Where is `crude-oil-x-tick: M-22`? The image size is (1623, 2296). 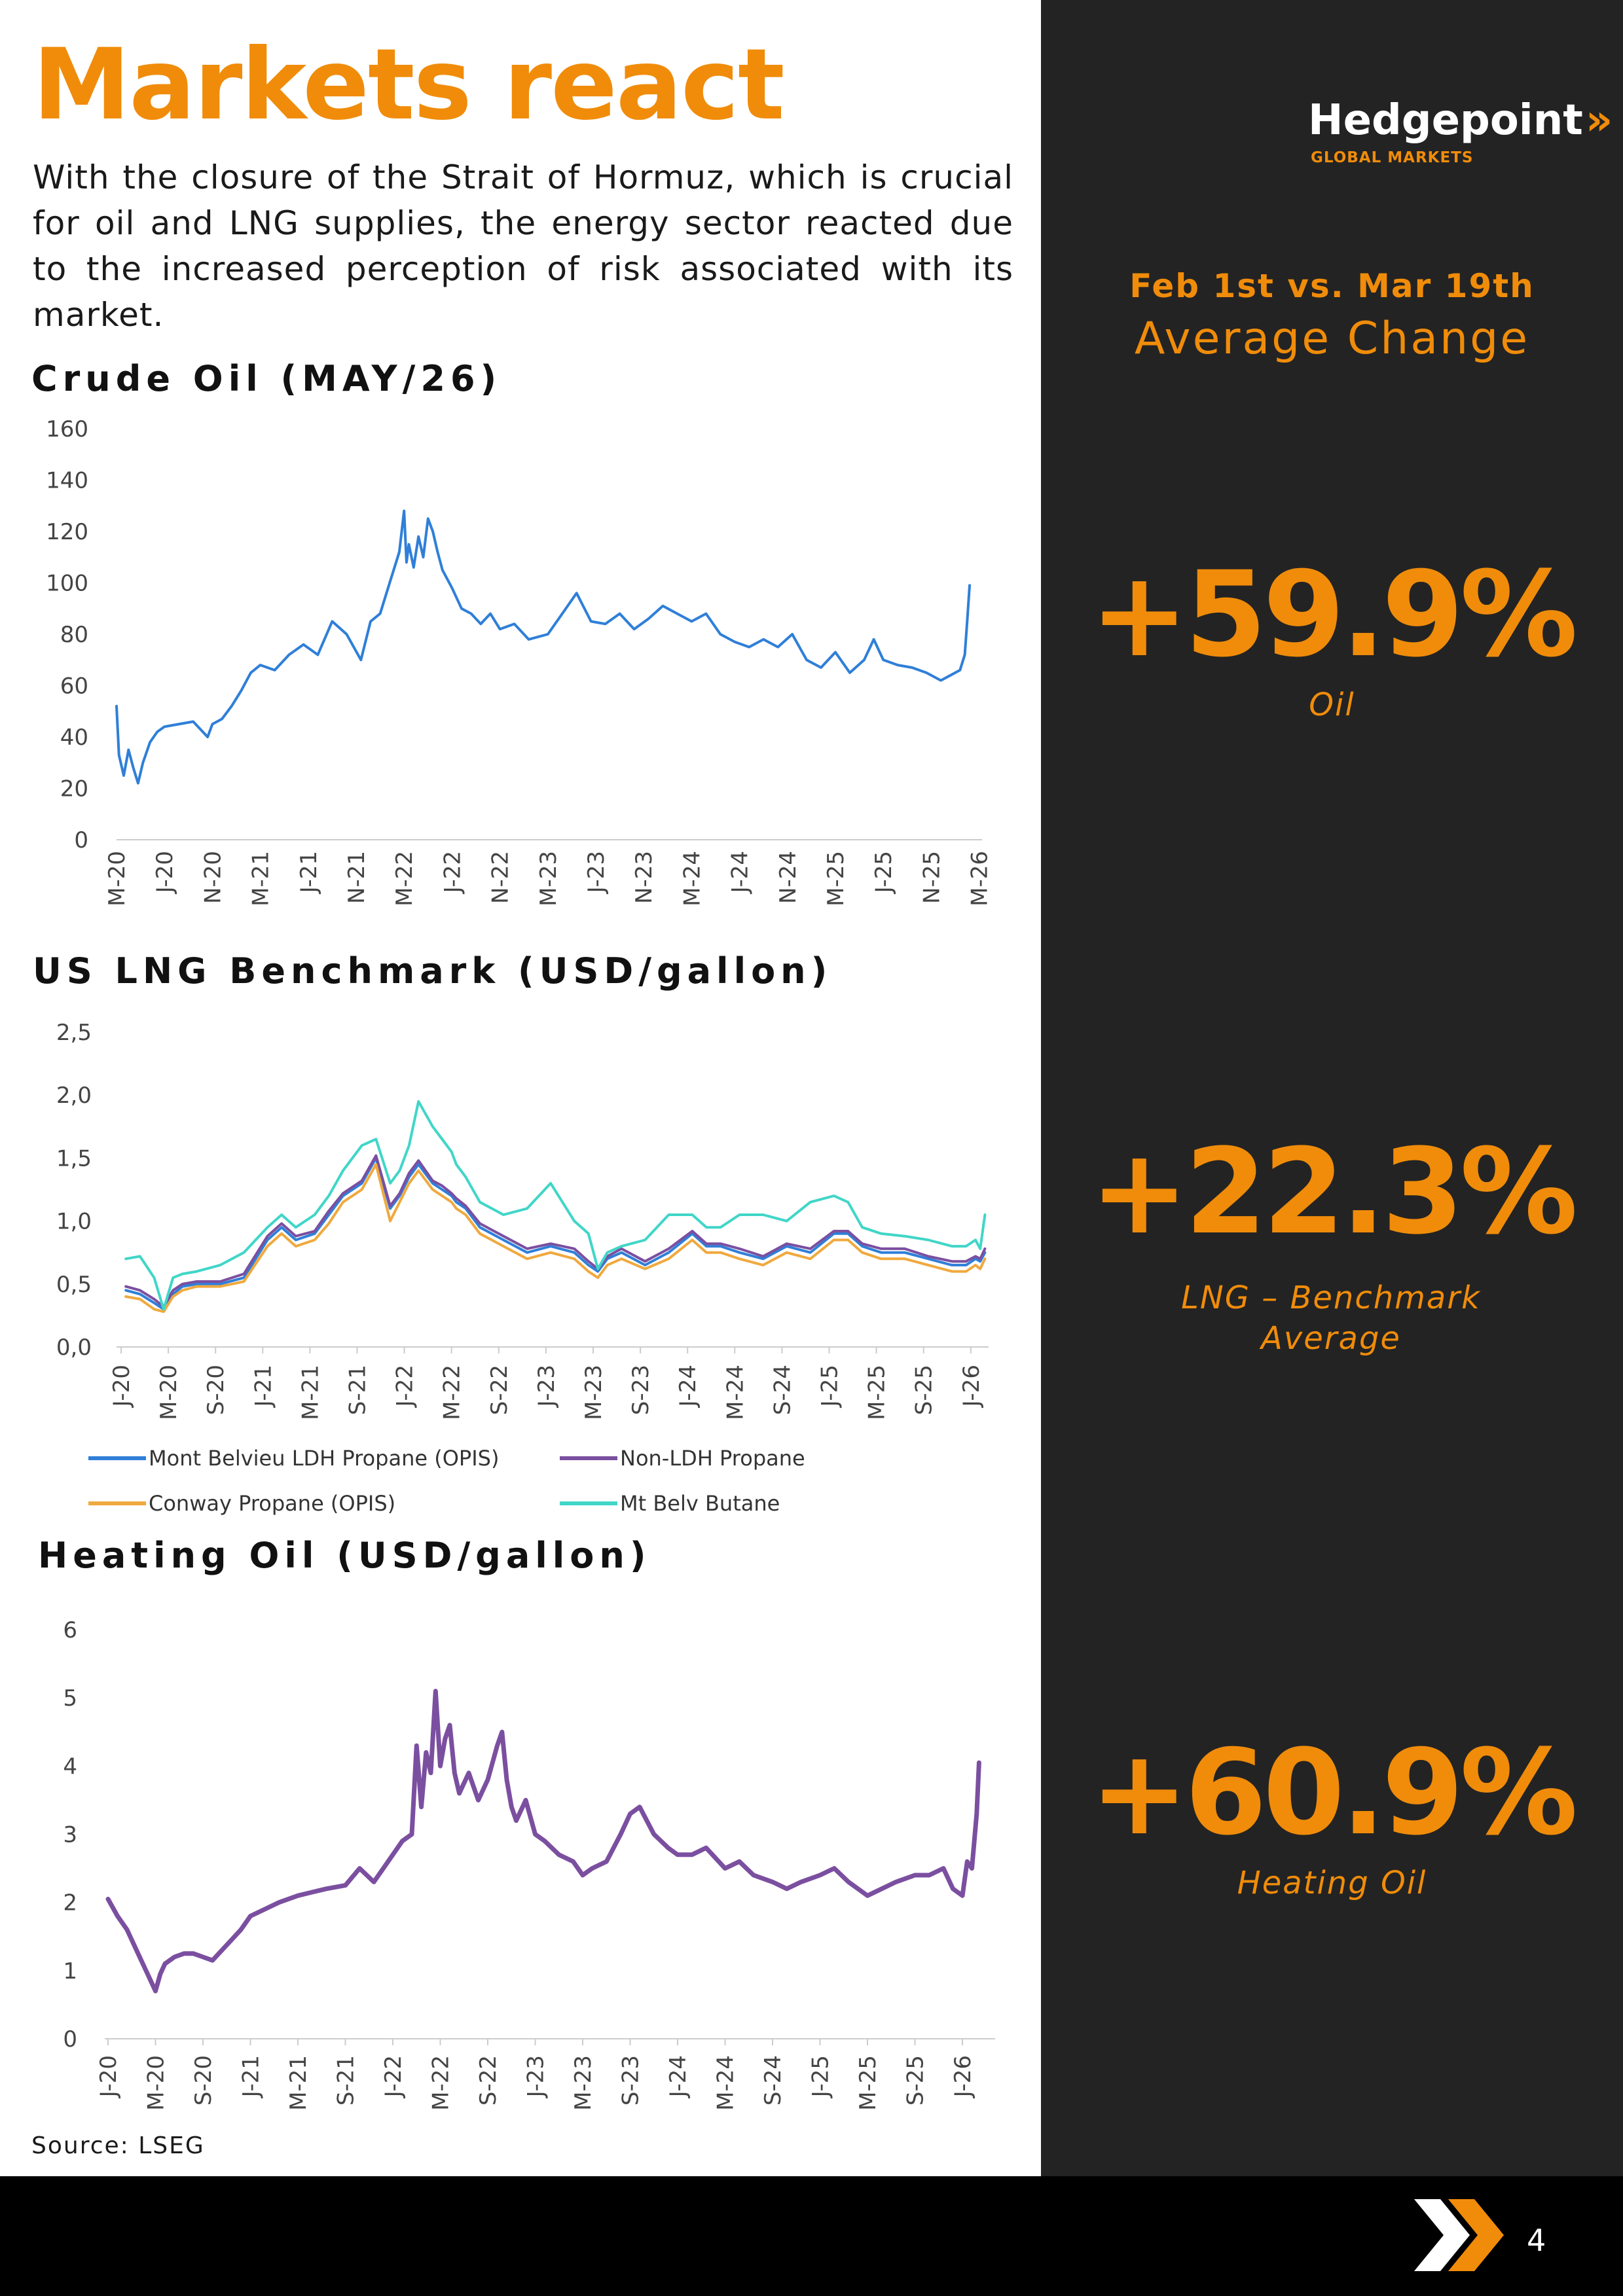
crude-oil-x-tick: M-22 is located at coordinates (405, 878).